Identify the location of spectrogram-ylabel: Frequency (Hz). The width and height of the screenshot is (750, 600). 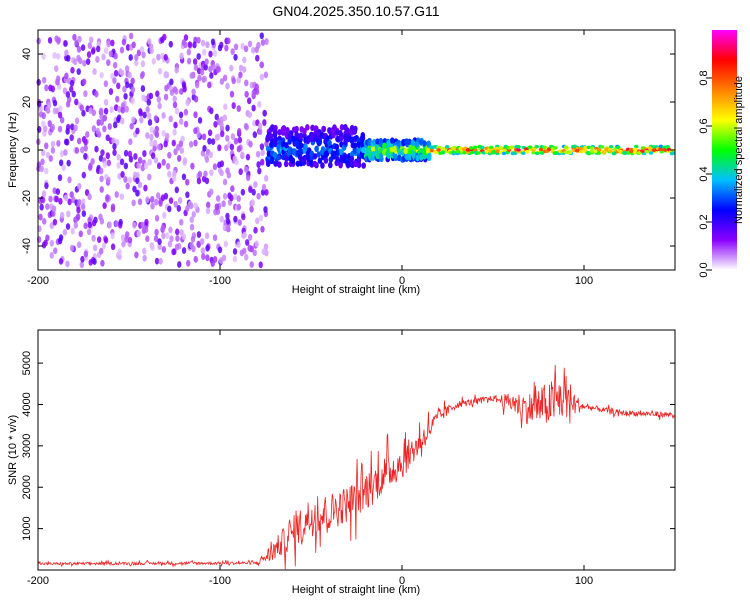
(13, 150).